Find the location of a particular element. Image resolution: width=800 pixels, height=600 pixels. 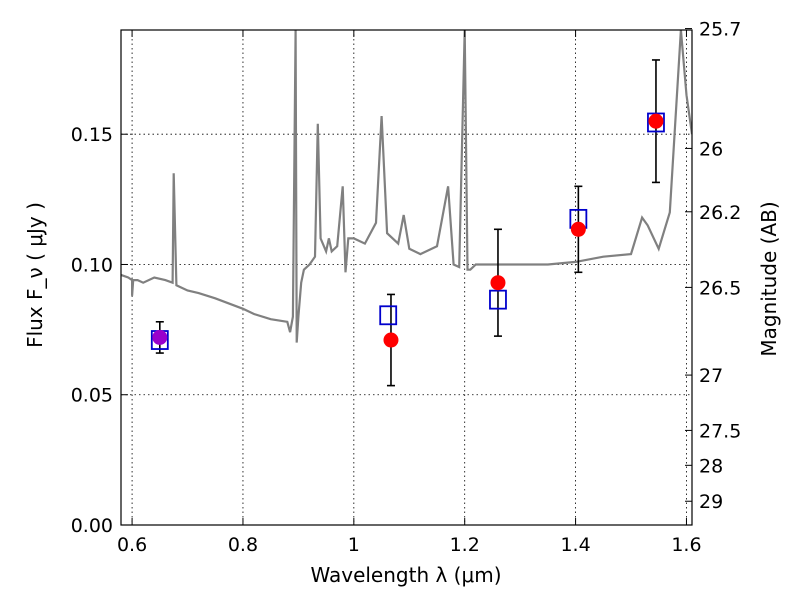

y2-tick-label: 27.5 is located at coordinates (720, 431).